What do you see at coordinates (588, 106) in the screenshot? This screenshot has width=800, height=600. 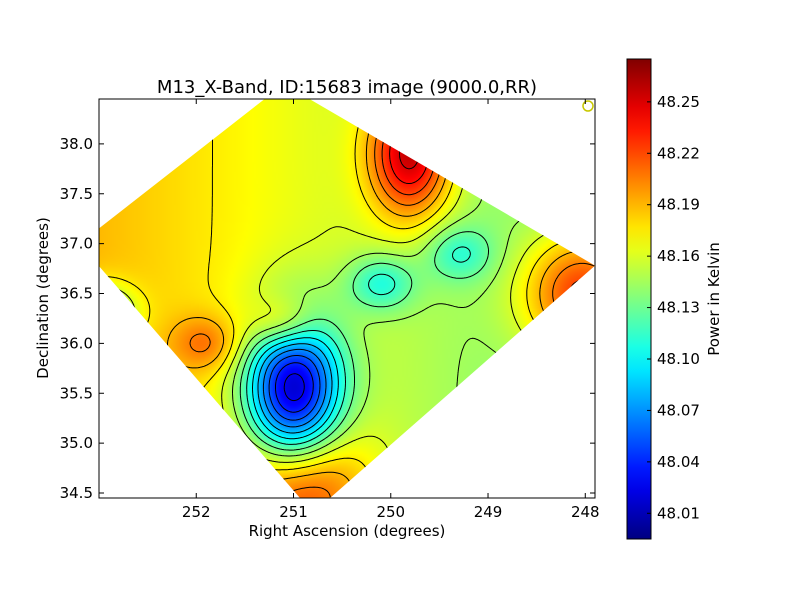 I see `beam-marker` at bounding box center [588, 106].